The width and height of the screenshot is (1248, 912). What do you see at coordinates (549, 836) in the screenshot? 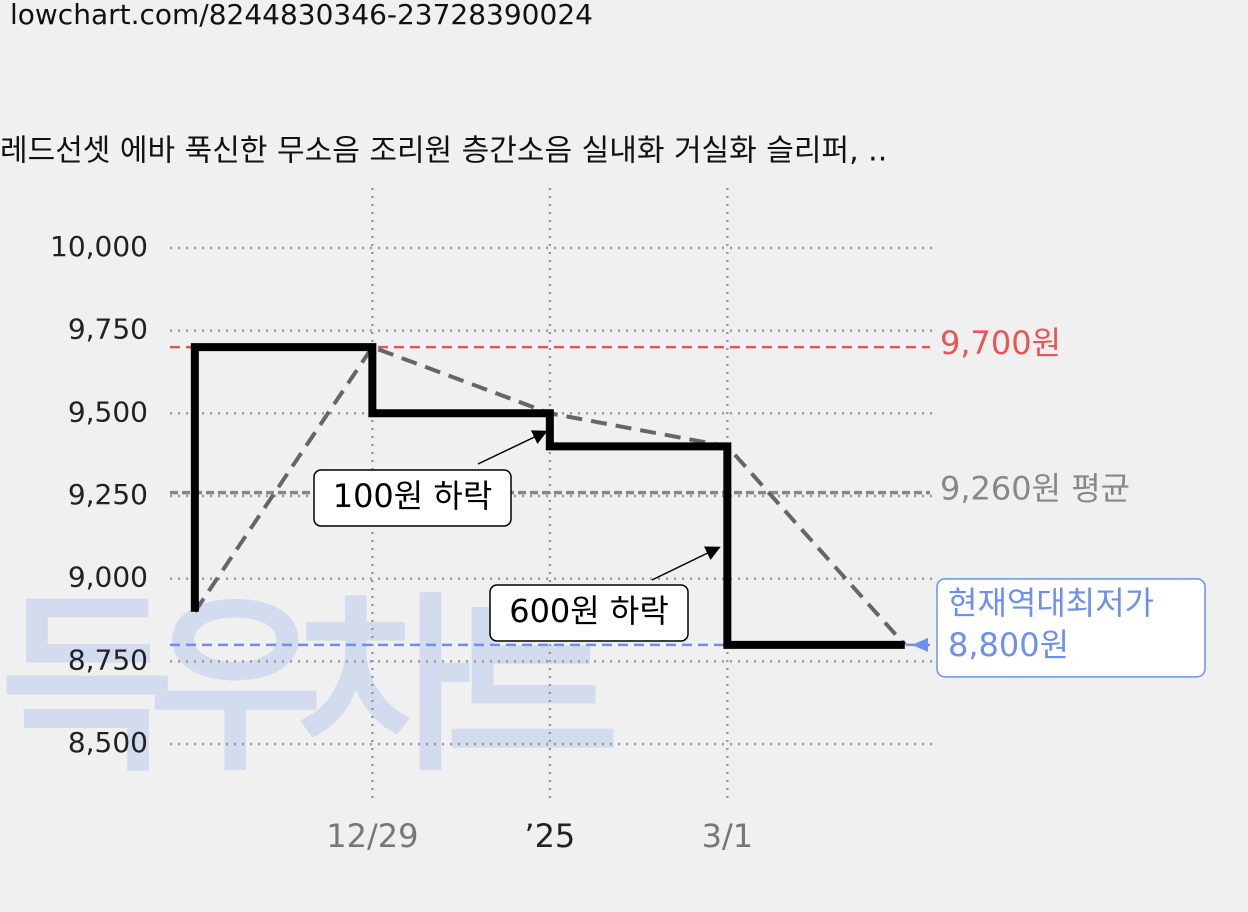
I see `x-tick-label: ’25` at bounding box center [549, 836].